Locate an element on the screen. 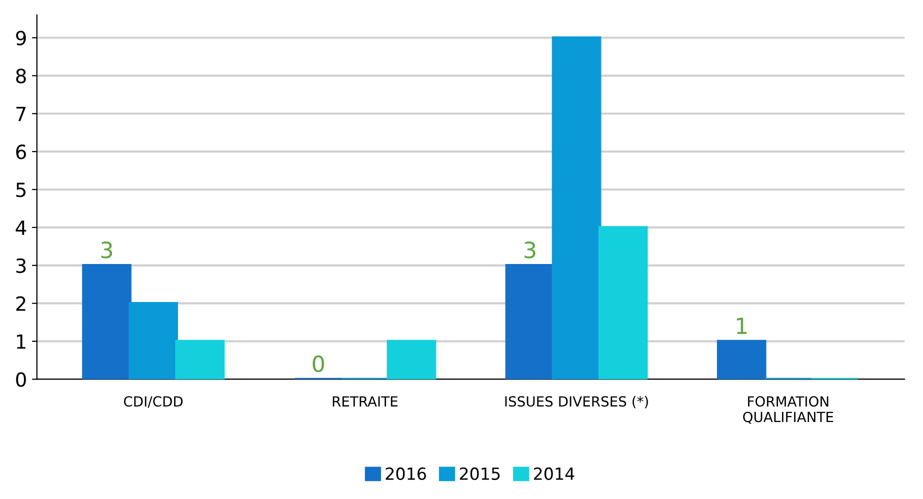  x-tick-label: FORMATION QUALIFIANTE is located at coordinates (788, 410).